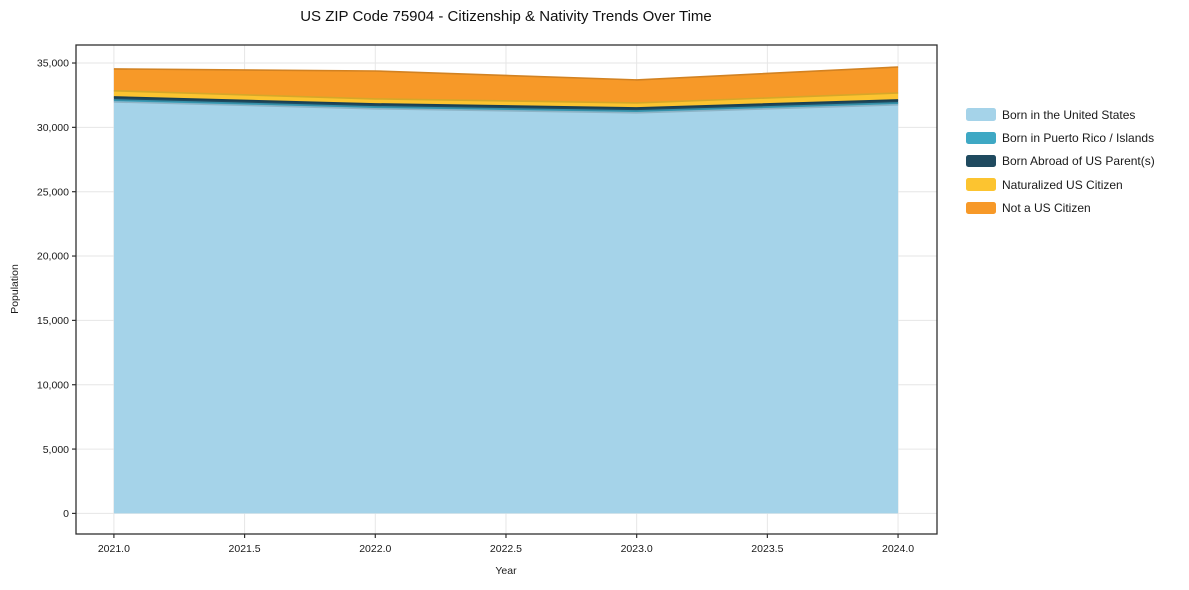 This screenshot has width=1189, height=590. I want to click on area-naturalized-us-citizen, so click(506, 99).